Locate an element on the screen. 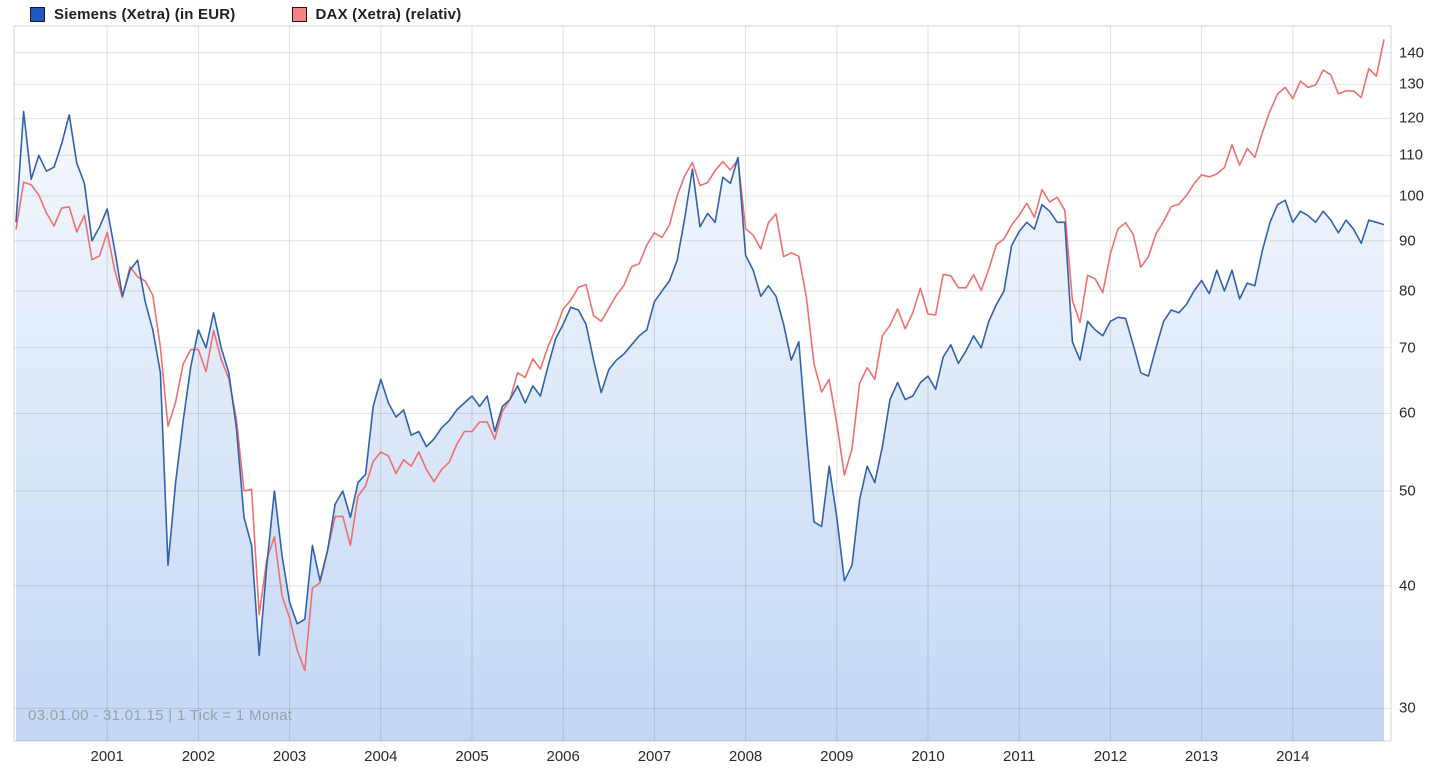 This screenshot has width=1440, height=780. x-tick-label: 2002 is located at coordinates (198, 756).